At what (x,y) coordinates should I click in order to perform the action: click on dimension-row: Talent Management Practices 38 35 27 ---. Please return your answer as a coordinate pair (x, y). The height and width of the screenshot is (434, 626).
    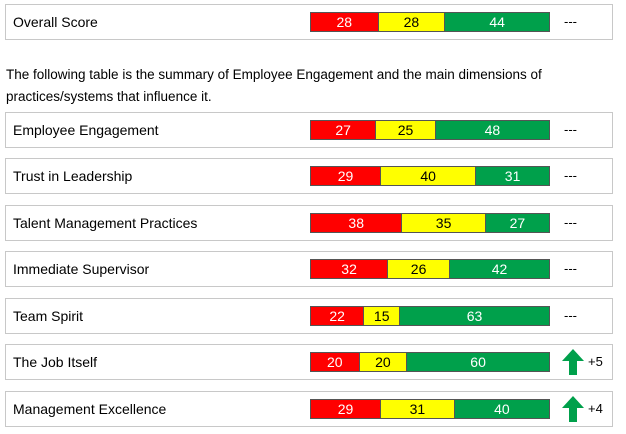
    Looking at the image, I should click on (309, 223).